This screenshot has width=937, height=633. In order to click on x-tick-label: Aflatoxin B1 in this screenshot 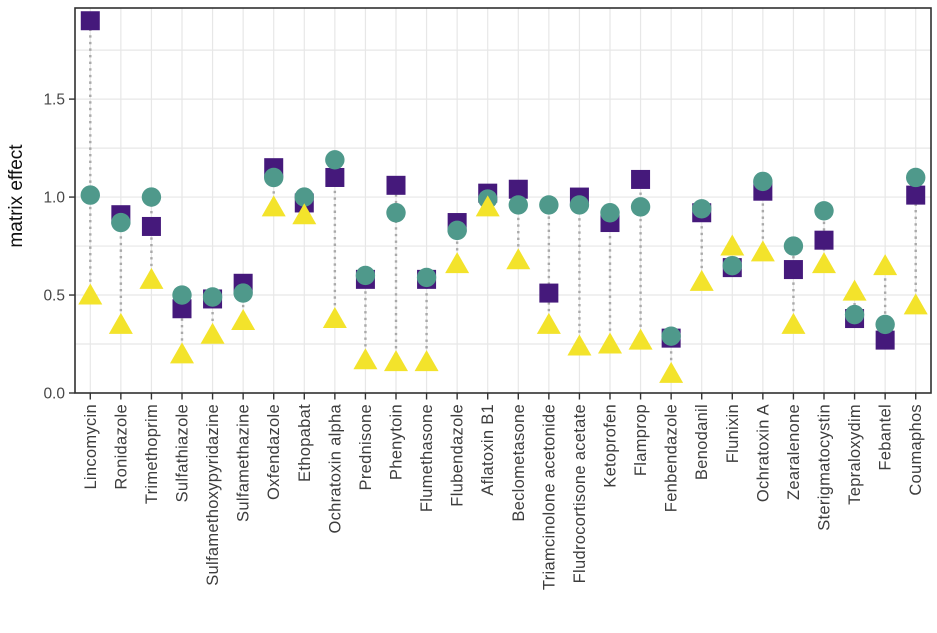, I will do `click(488, 450)`.